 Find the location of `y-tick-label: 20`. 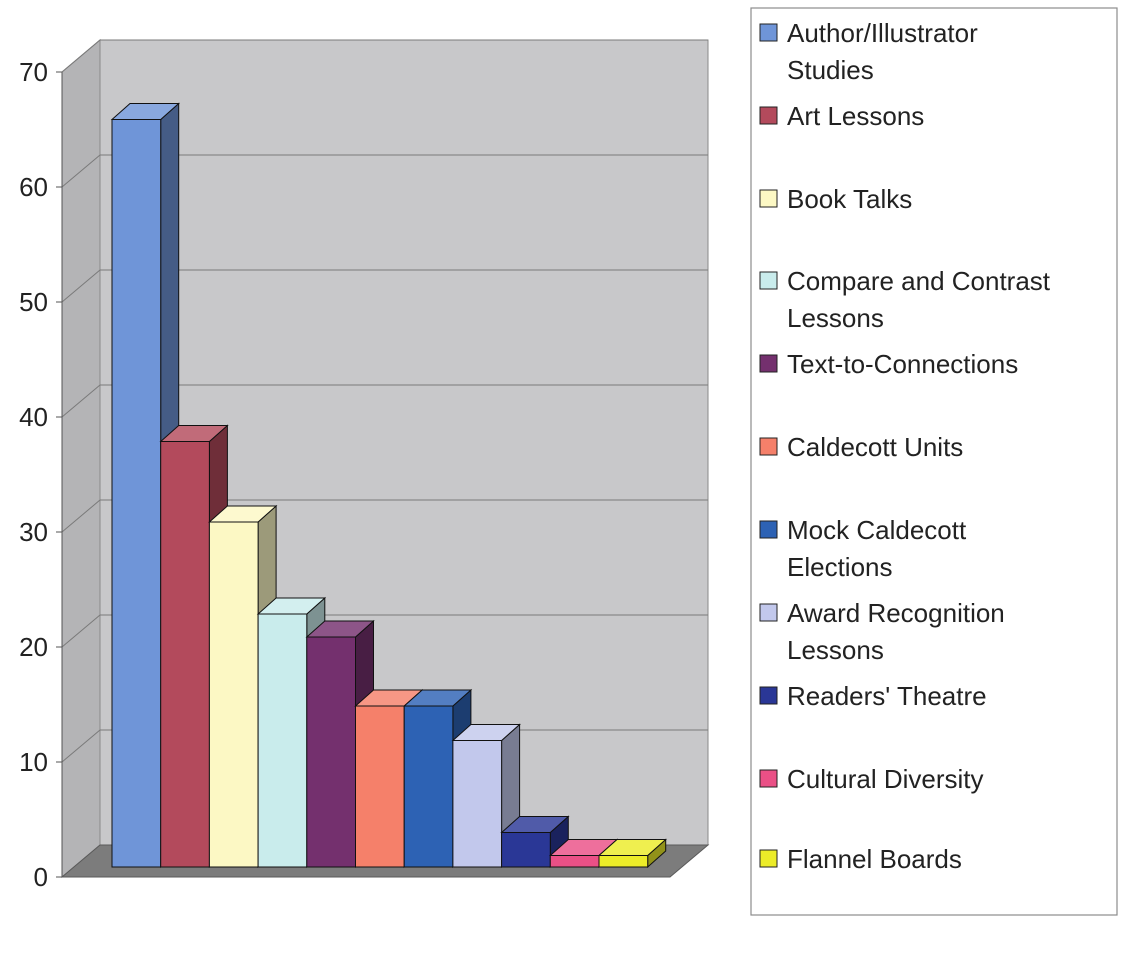

y-tick-label: 20 is located at coordinates (33, 647).